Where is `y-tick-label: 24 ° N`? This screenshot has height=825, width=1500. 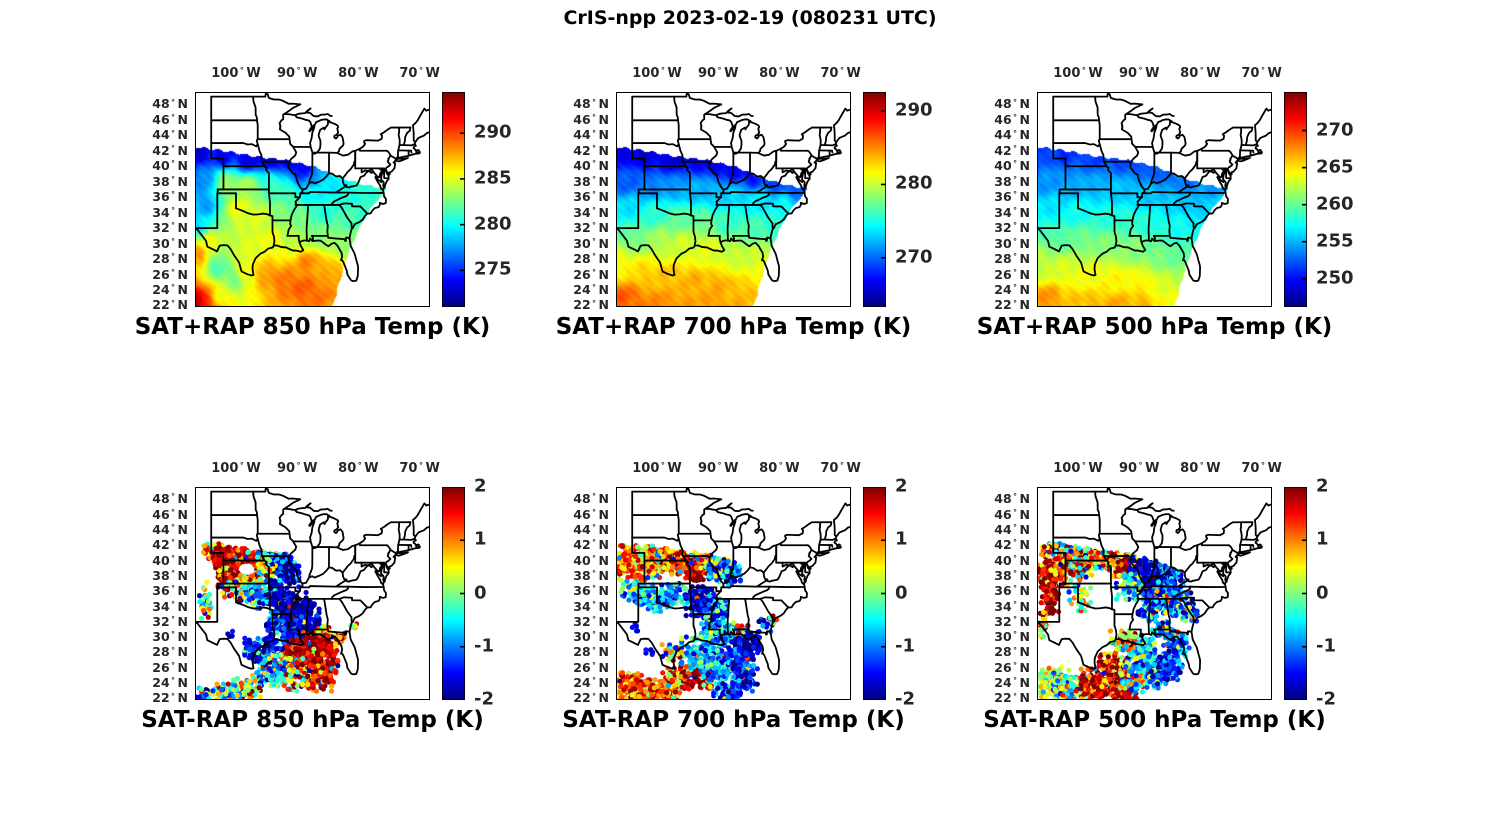
y-tick-label: 24 ° N is located at coordinates (170, 289).